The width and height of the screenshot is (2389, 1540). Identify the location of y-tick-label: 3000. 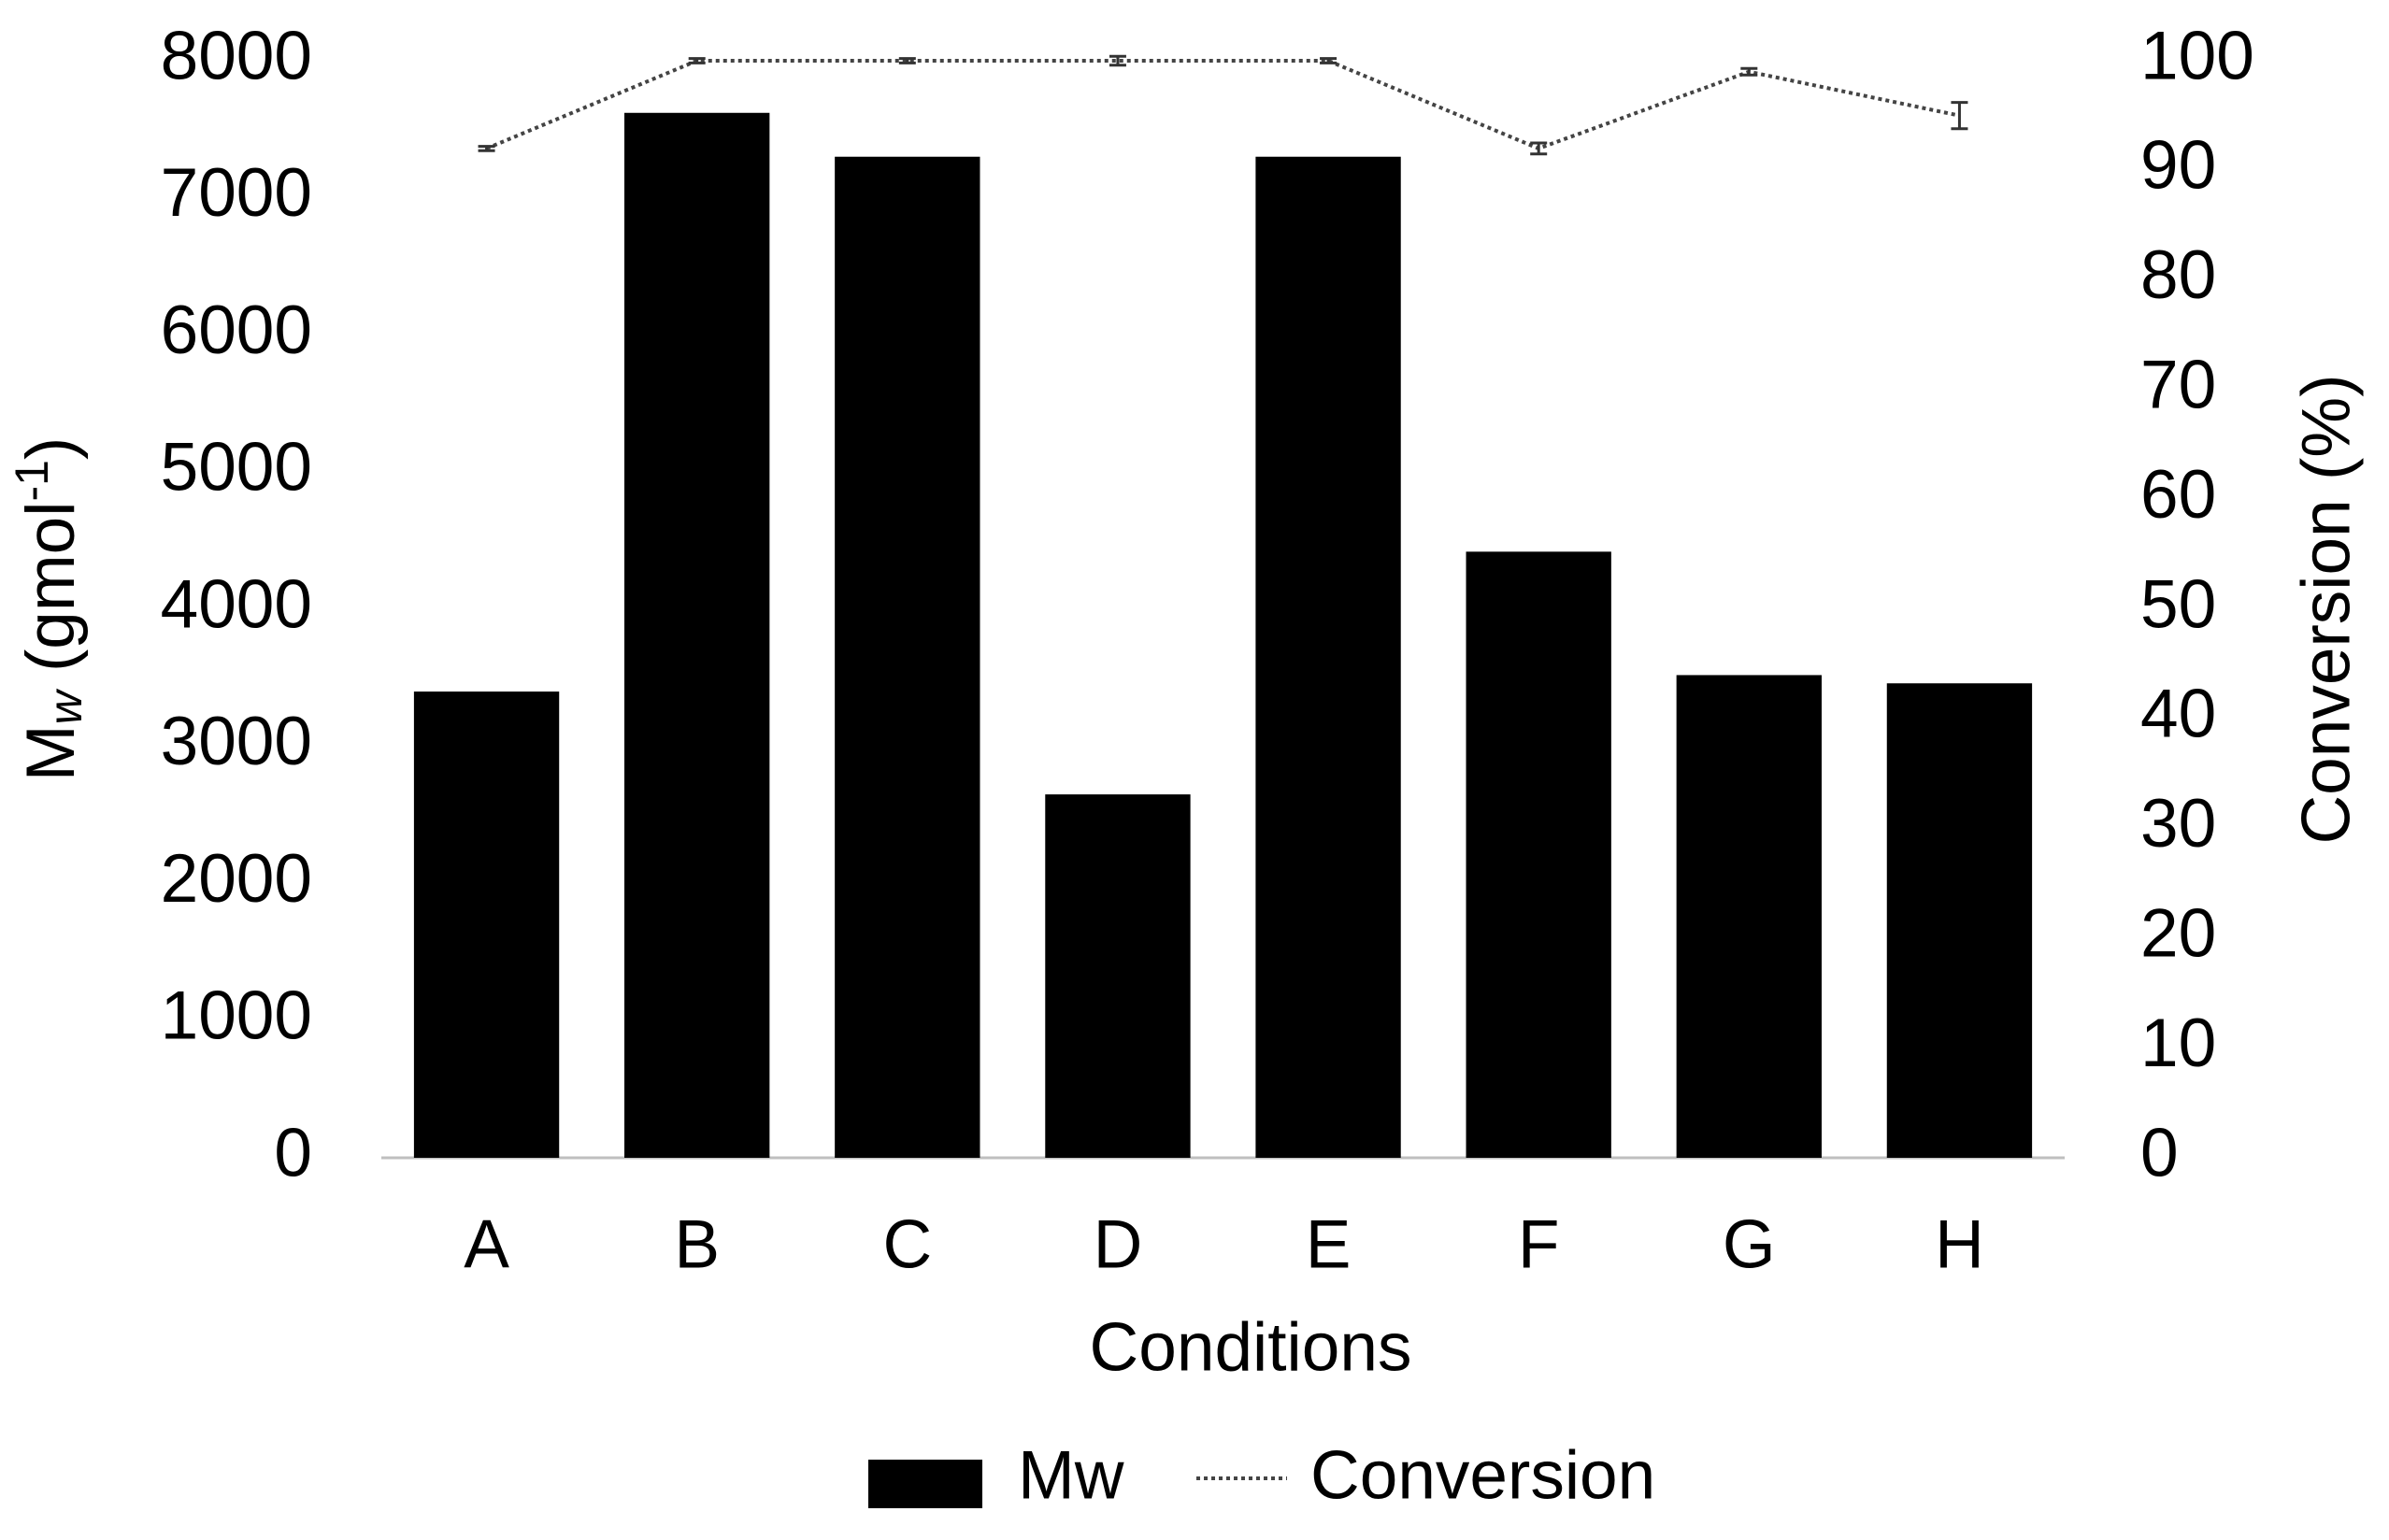
(236, 741).